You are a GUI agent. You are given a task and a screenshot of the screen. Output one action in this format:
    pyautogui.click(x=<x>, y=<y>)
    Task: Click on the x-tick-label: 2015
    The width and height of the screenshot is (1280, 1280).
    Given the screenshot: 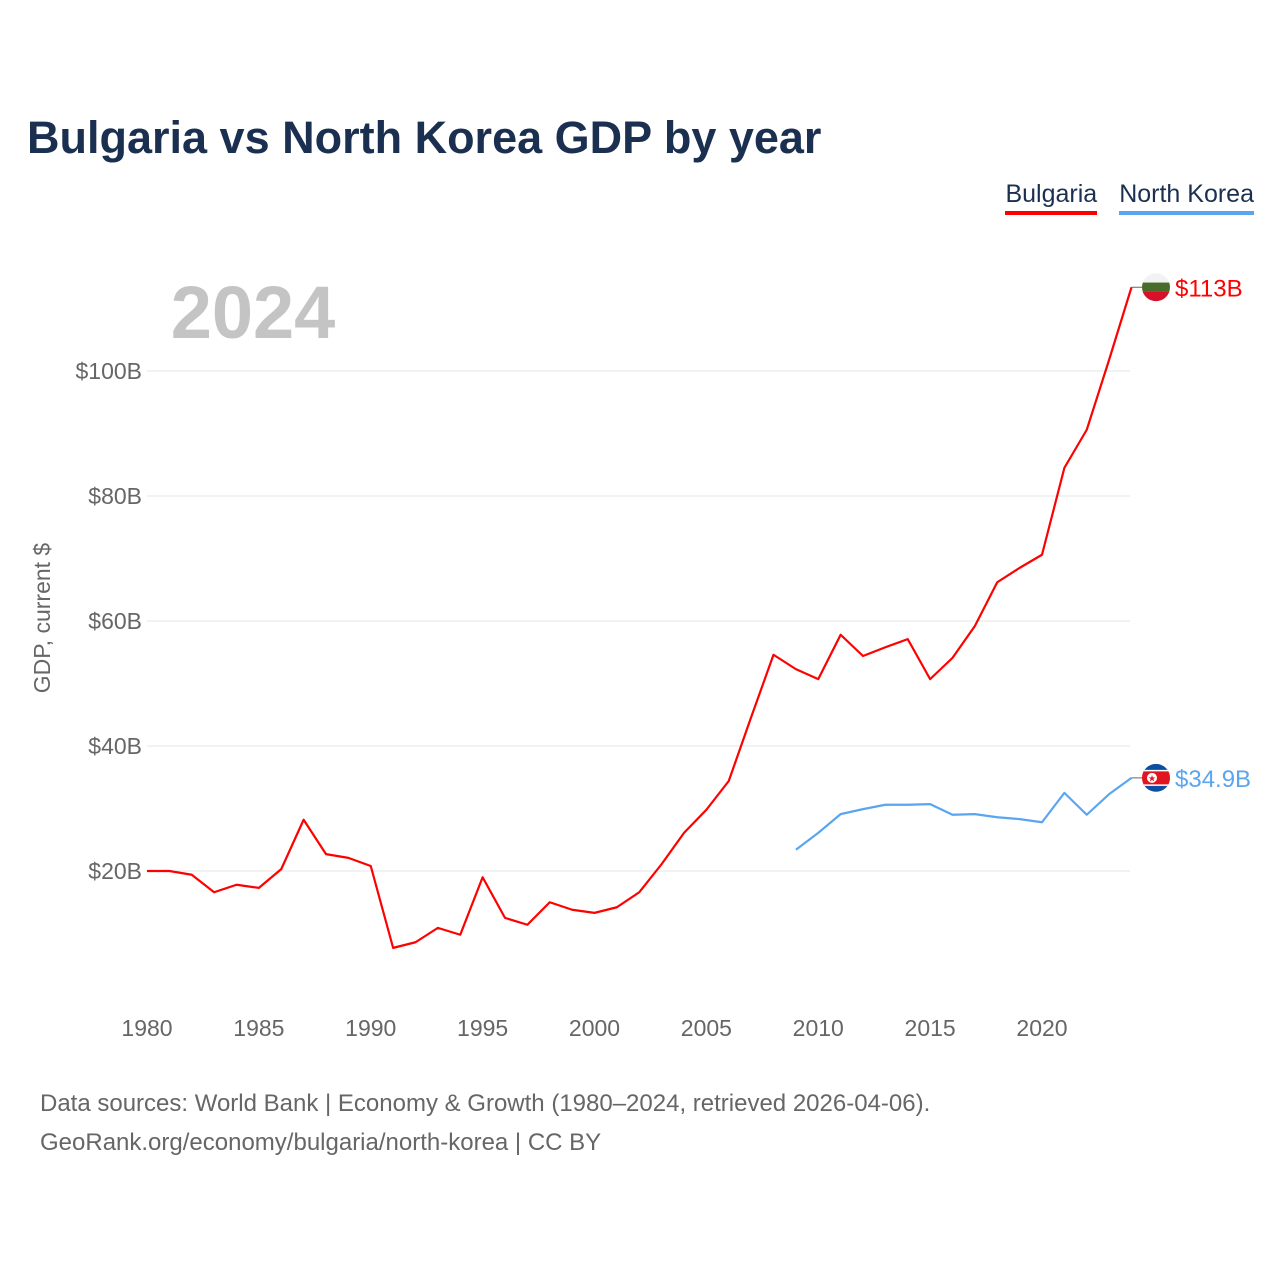 What is the action you would take?
    pyautogui.click(x=930, y=1028)
    